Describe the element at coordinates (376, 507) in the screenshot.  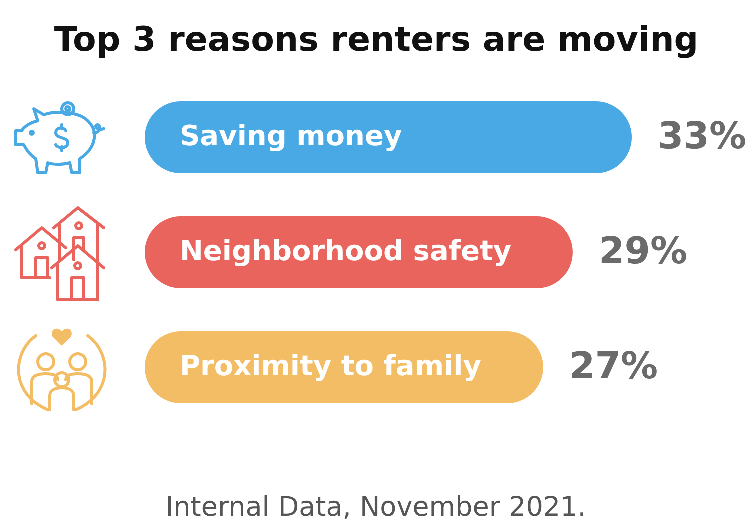
I see `text: Internal Data, November 2021.` at that location.